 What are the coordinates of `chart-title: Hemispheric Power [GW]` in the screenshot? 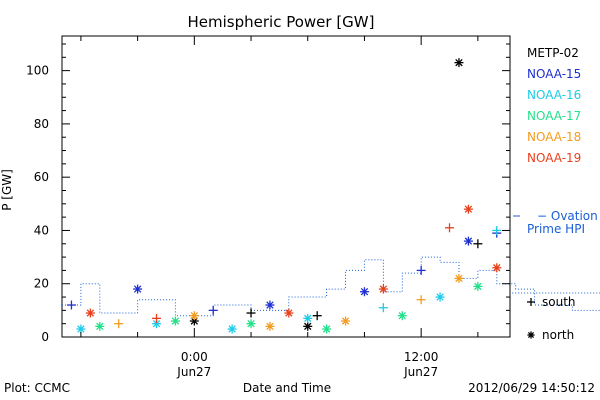 It's located at (281, 22).